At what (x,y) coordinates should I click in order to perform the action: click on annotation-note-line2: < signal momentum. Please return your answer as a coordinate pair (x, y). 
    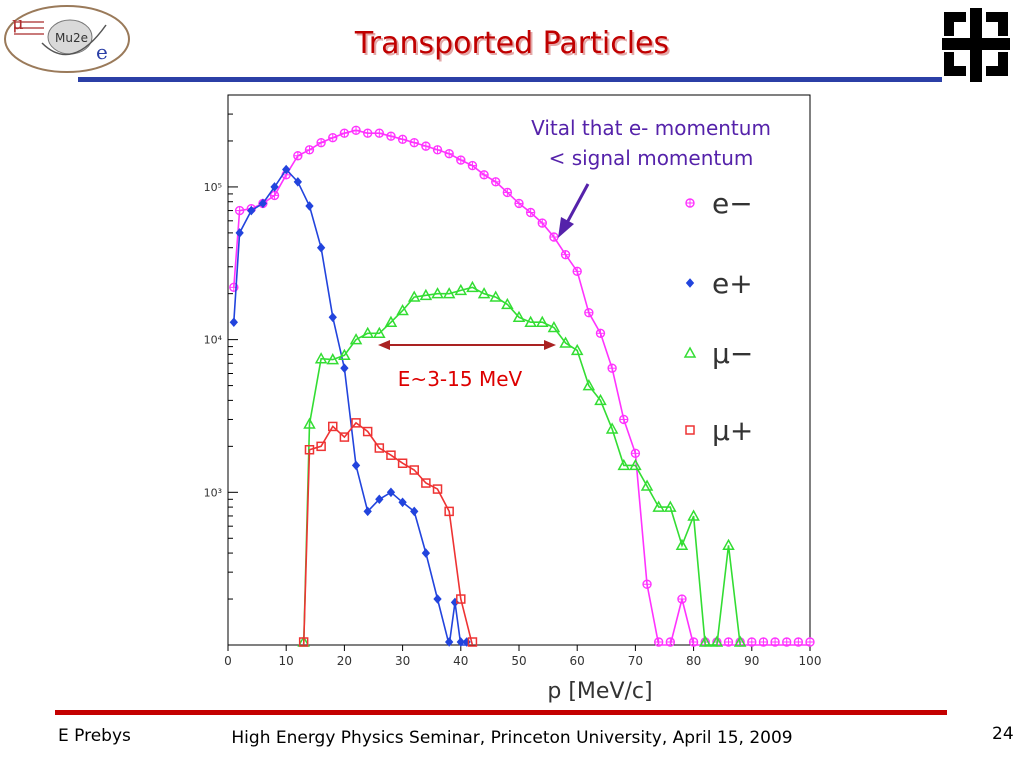
    Looking at the image, I should click on (651, 158).